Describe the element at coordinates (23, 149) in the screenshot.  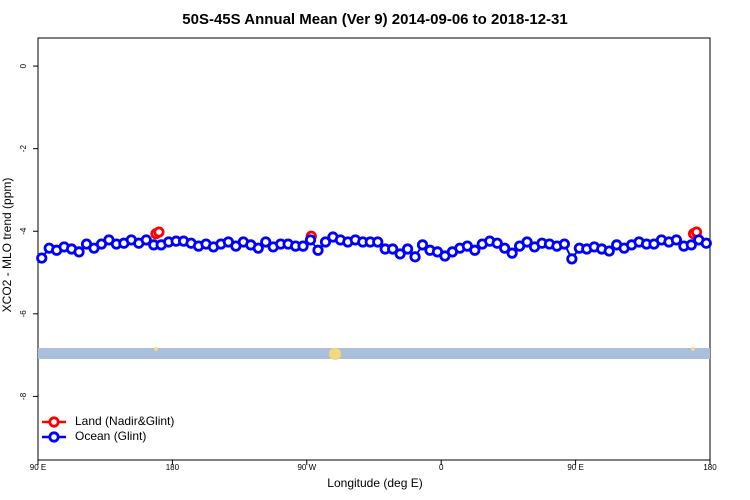
I see `y-tick-label: -2` at that location.